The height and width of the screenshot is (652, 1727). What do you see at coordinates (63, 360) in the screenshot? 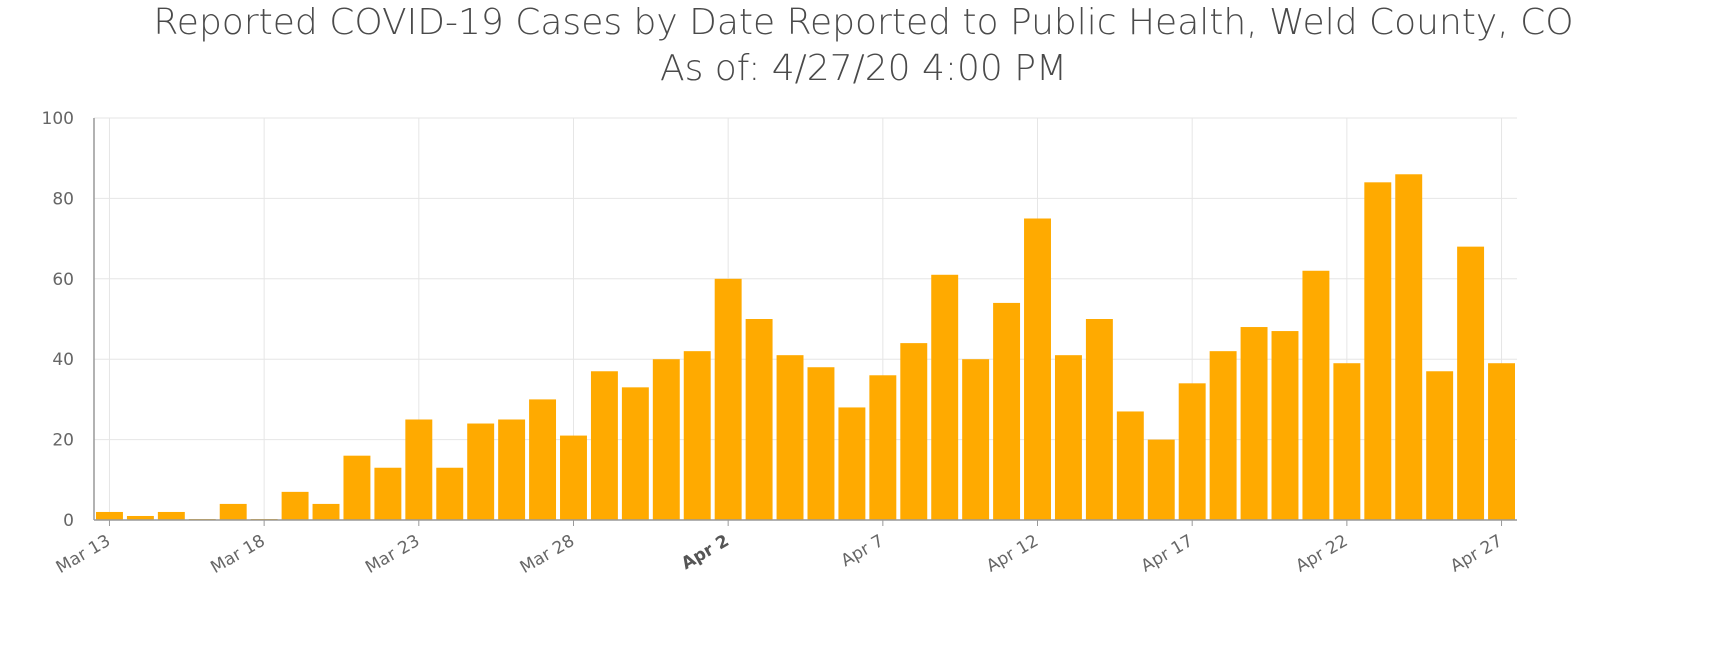
I see `y-tick-label: 40` at bounding box center [63, 360].